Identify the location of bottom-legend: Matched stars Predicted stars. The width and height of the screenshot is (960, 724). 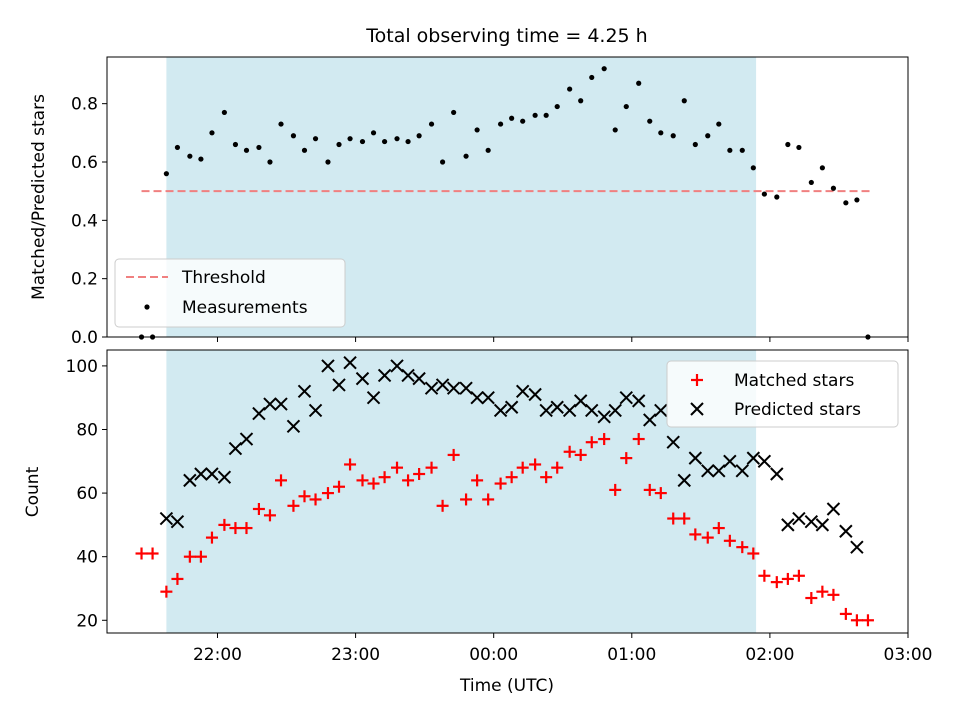
(782, 394).